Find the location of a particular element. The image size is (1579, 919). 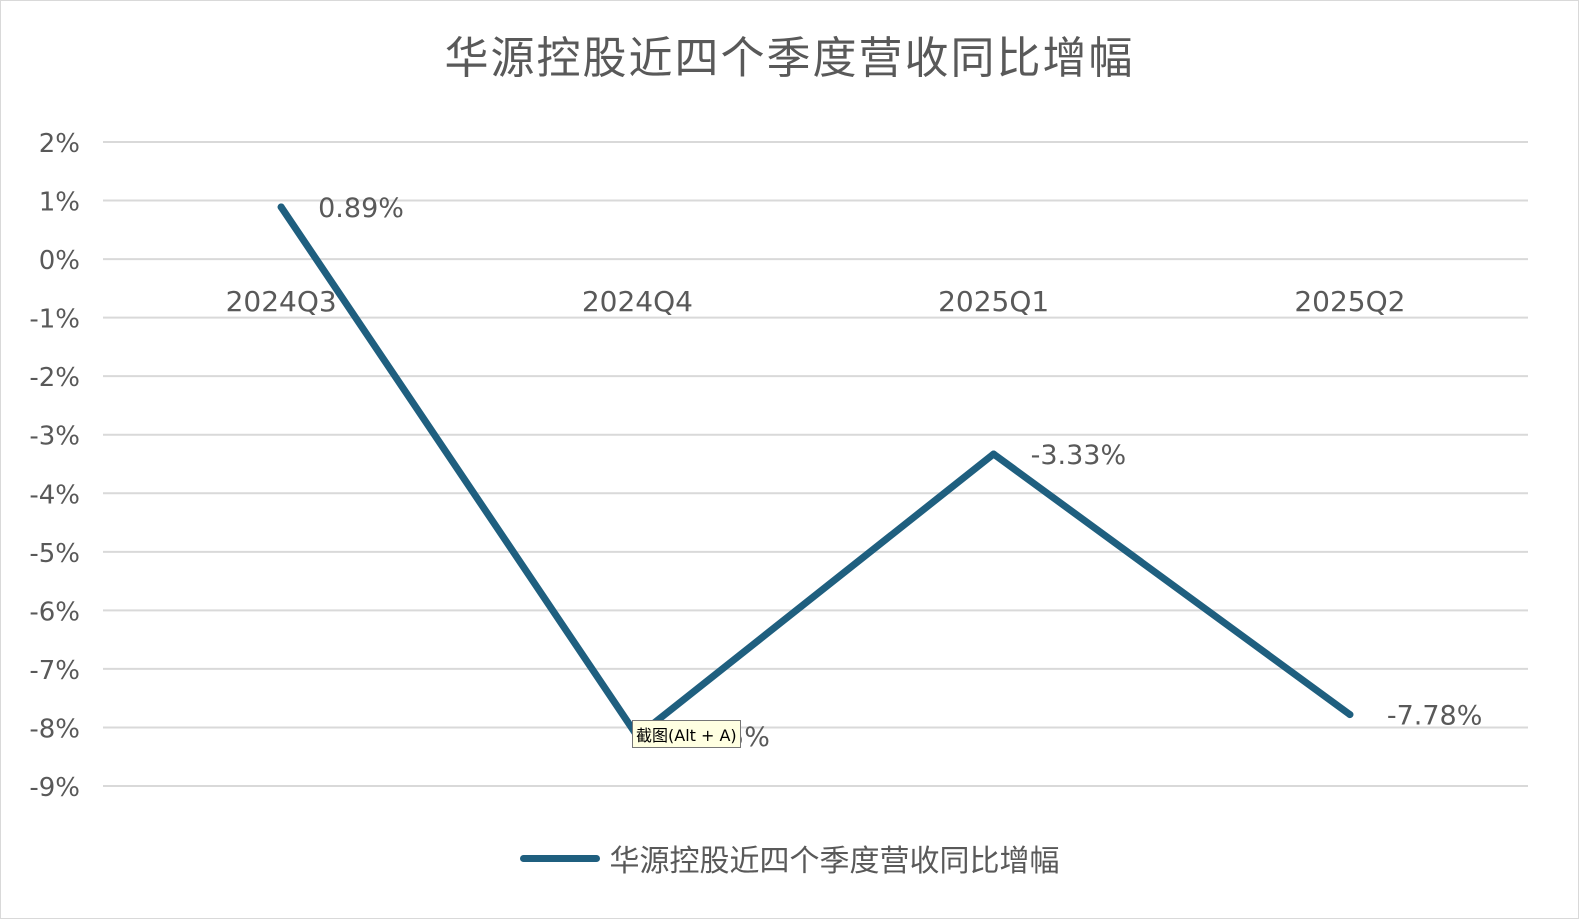

data-label: -7.78% is located at coordinates (1435, 716).